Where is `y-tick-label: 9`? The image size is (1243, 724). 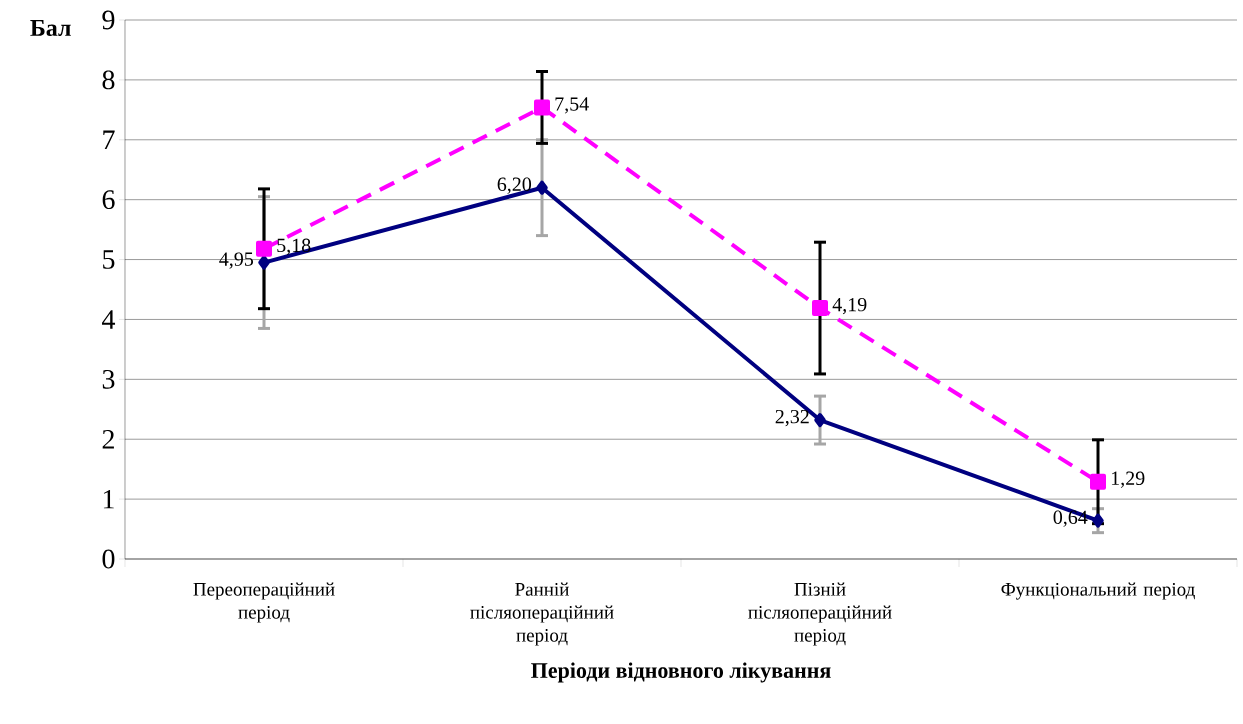
y-tick-label: 9 is located at coordinates (108, 20).